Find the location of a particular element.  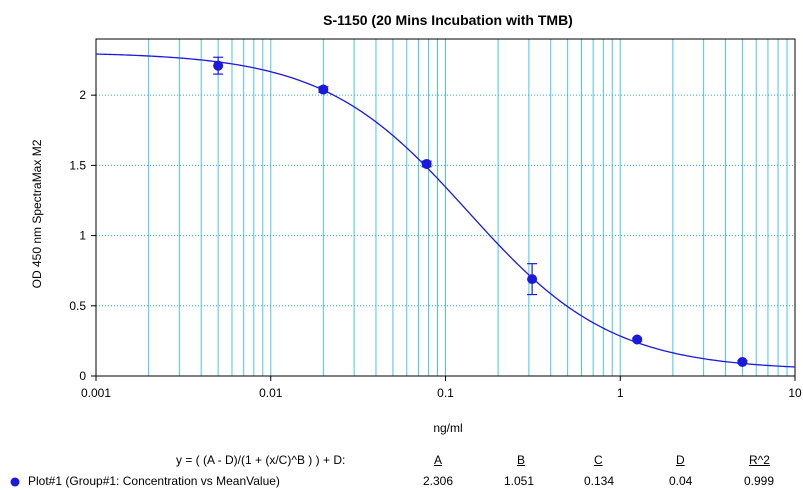

legend-marker is located at coordinates (15, 482).